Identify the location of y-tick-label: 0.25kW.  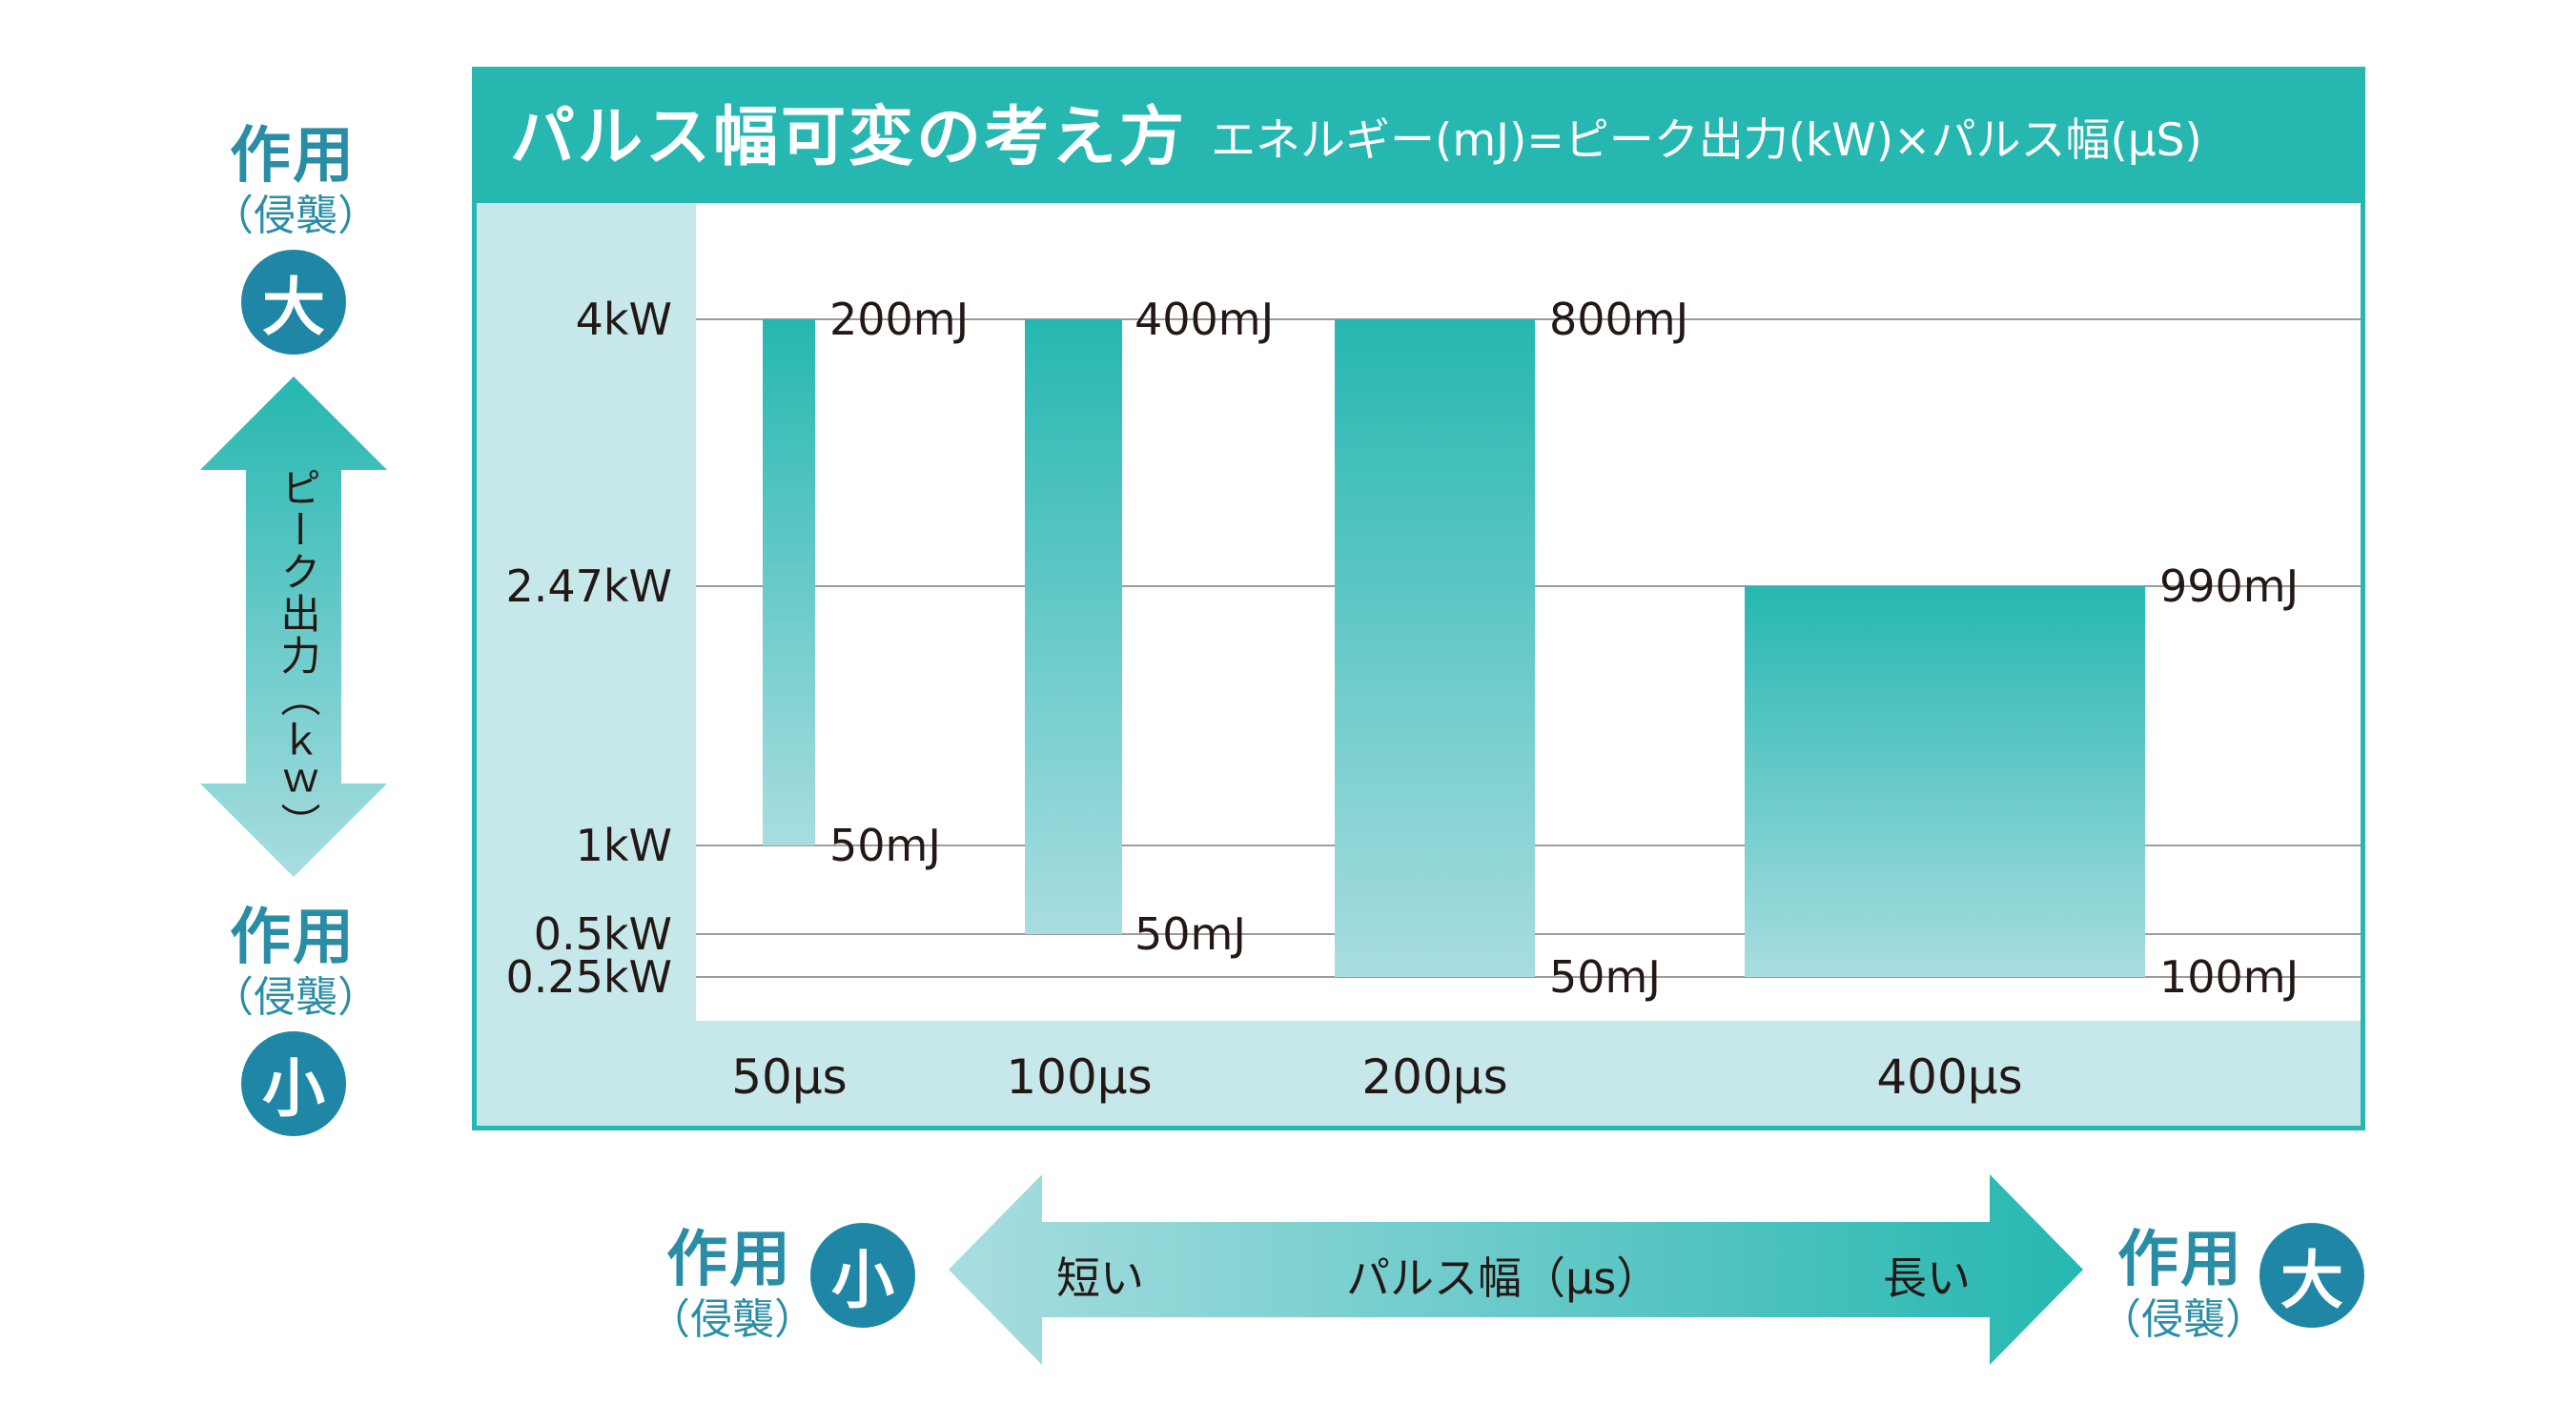
(588, 977).